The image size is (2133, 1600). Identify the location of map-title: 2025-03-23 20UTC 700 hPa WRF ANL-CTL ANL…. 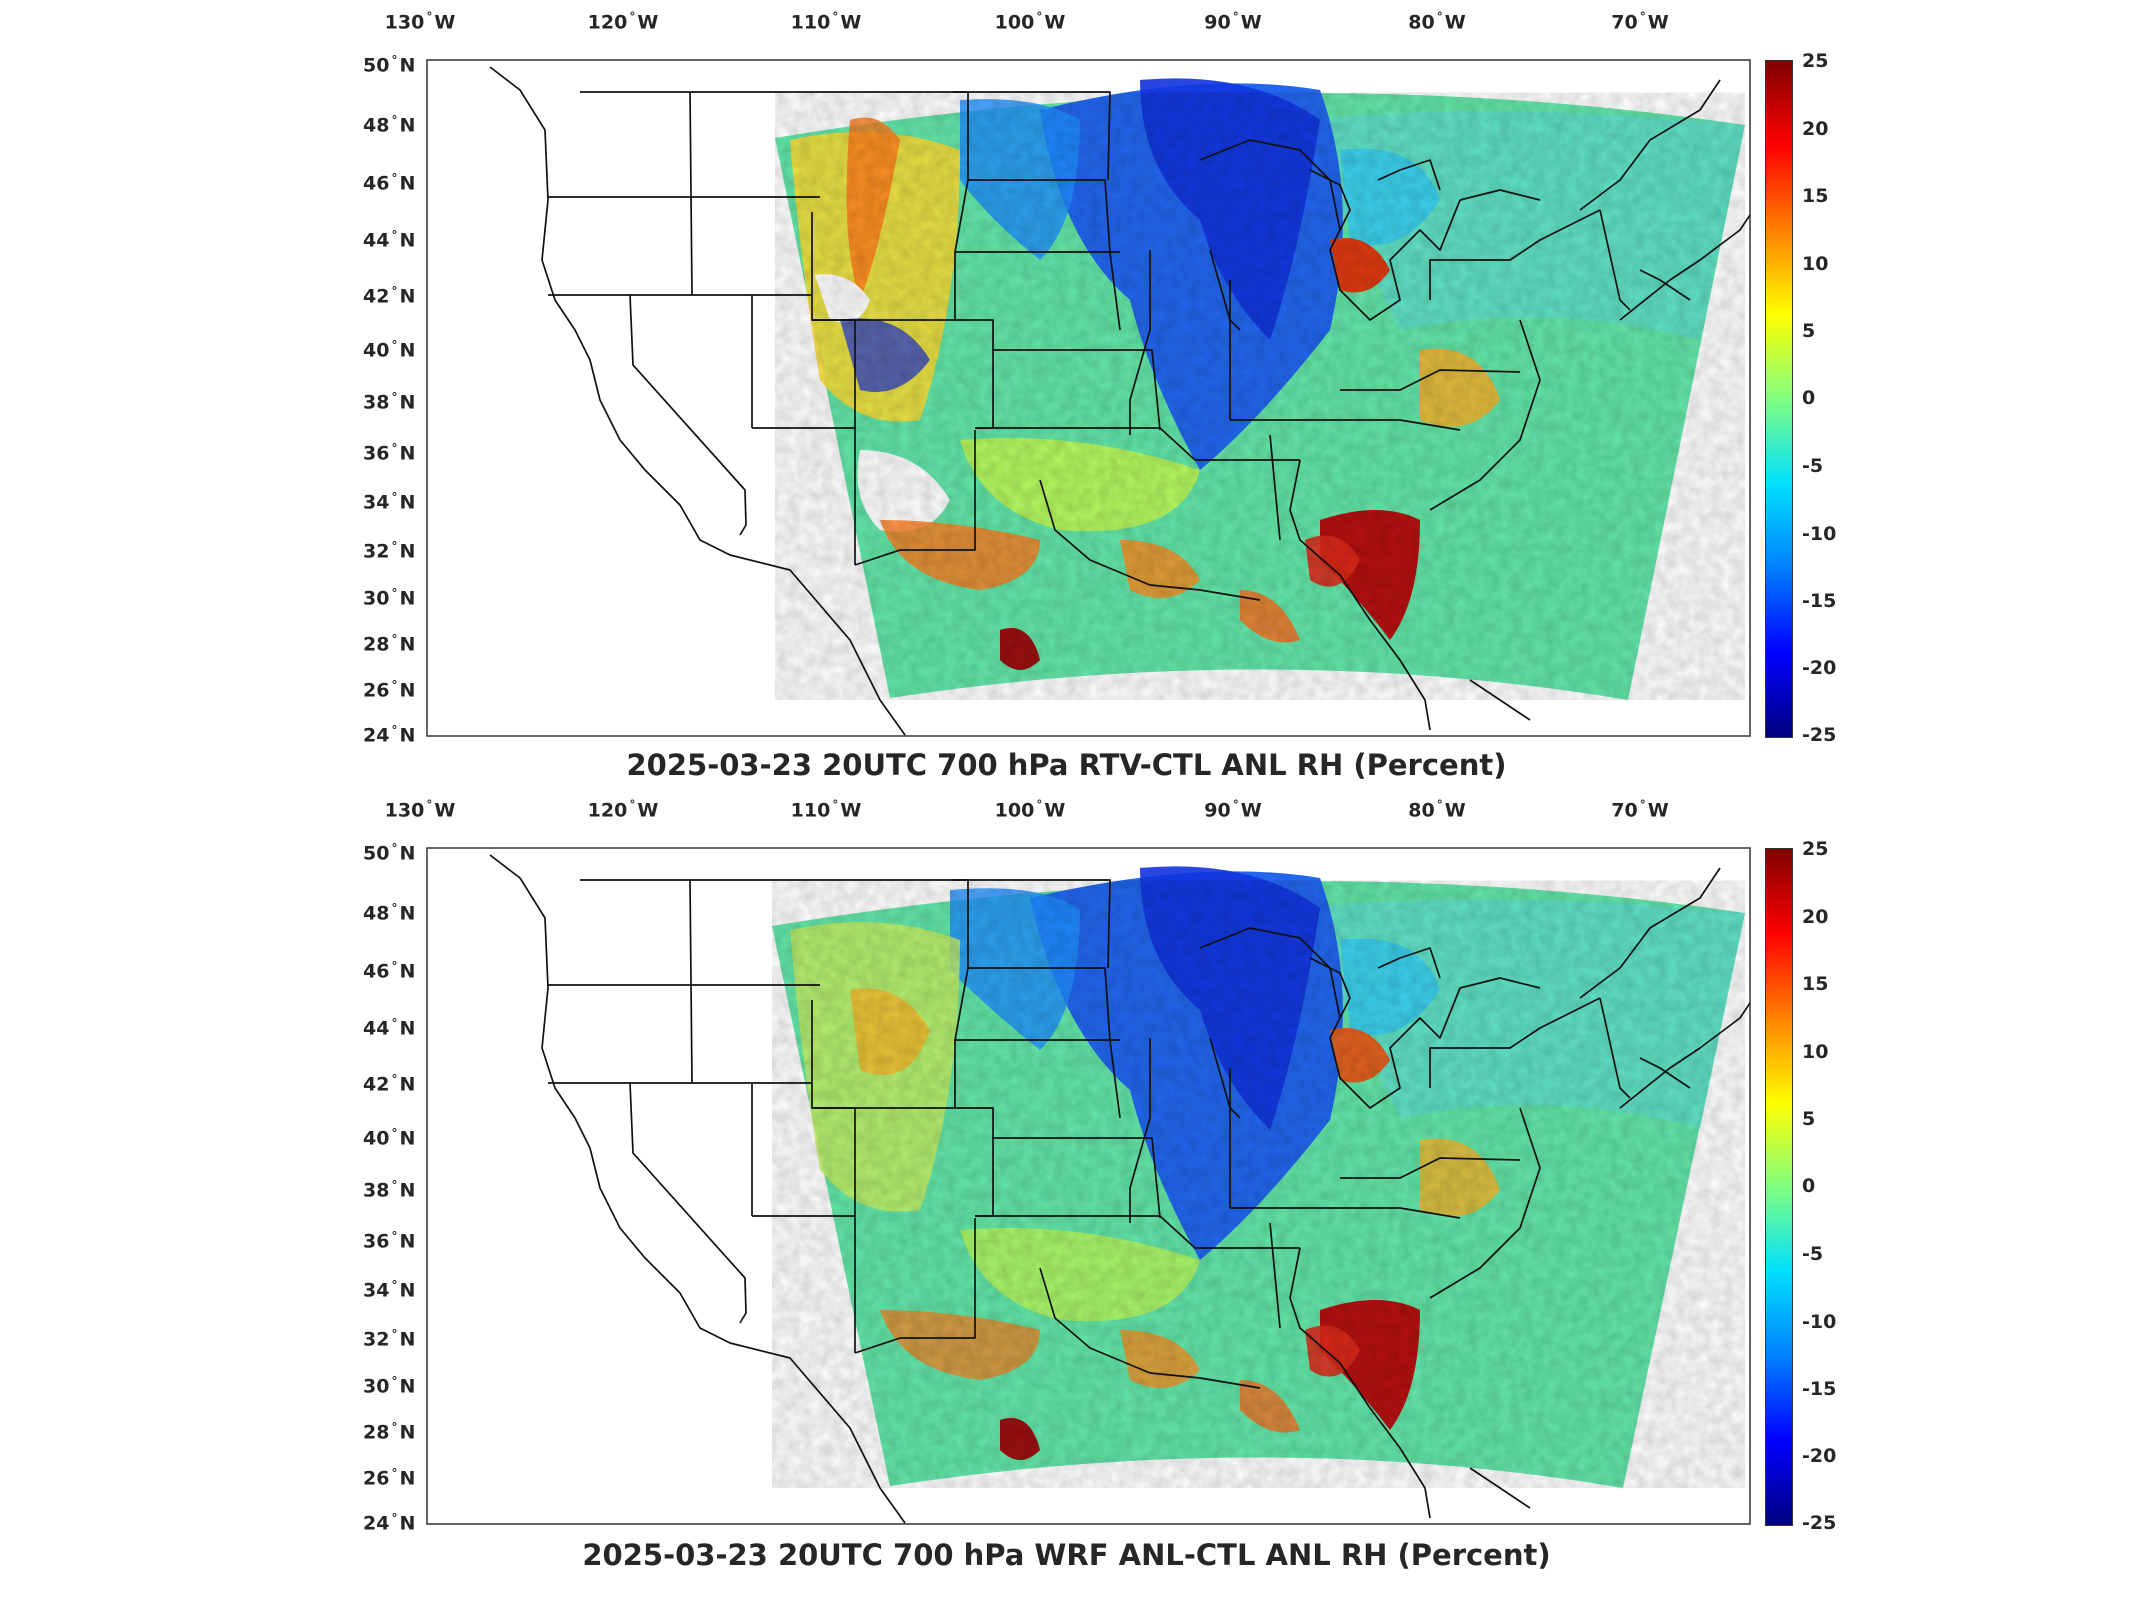
(1066, 1555).